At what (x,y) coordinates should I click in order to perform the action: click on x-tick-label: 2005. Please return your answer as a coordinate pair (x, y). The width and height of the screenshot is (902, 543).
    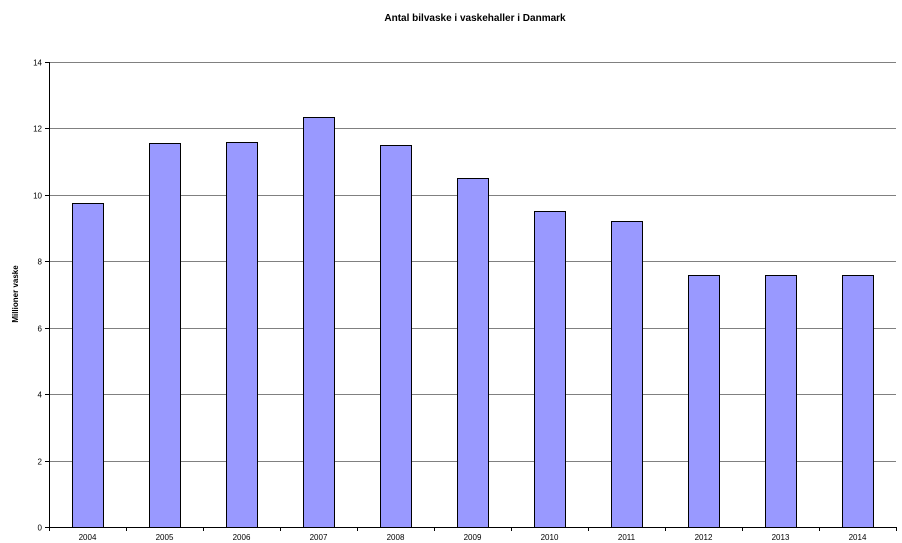
    Looking at the image, I should click on (165, 537).